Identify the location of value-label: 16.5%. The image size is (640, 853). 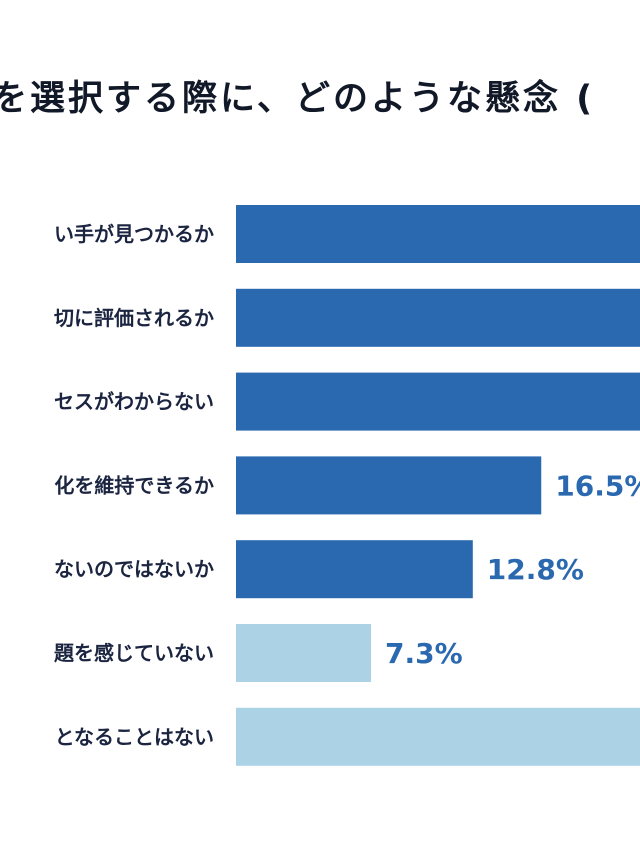
(597, 485).